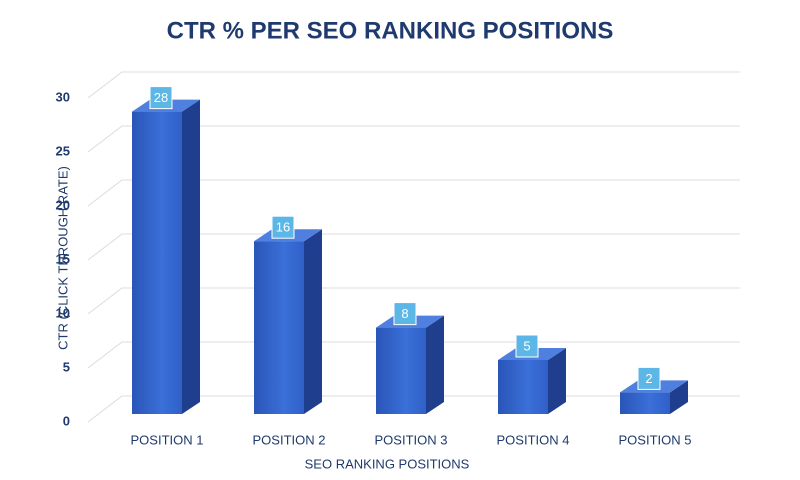 Image resolution: width=800 pixels, height=480 pixels. Describe the element at coordinates (533, 439) in the screenshot. I see `x-tick-label: POSITION 4` at that location.